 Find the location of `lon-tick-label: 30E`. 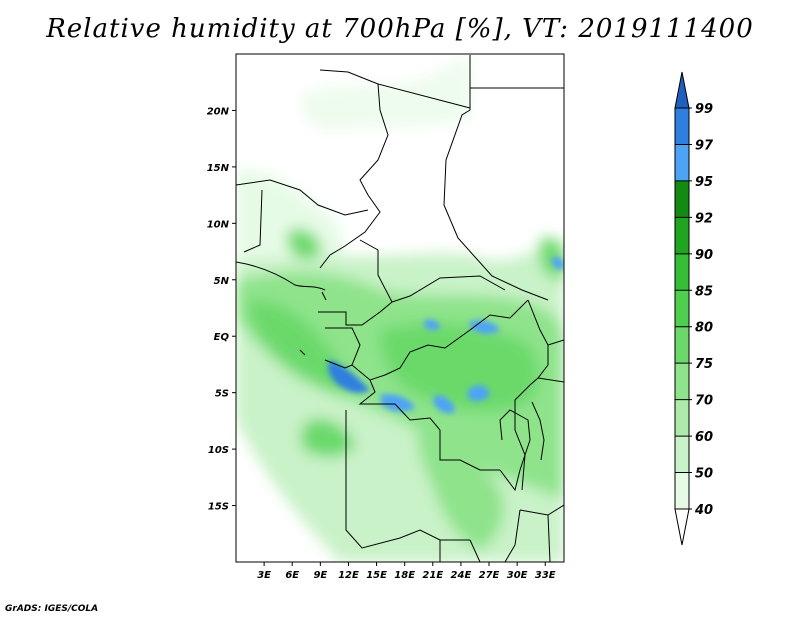

lon-tick-label: 30E is located at coordinates (517, 575).